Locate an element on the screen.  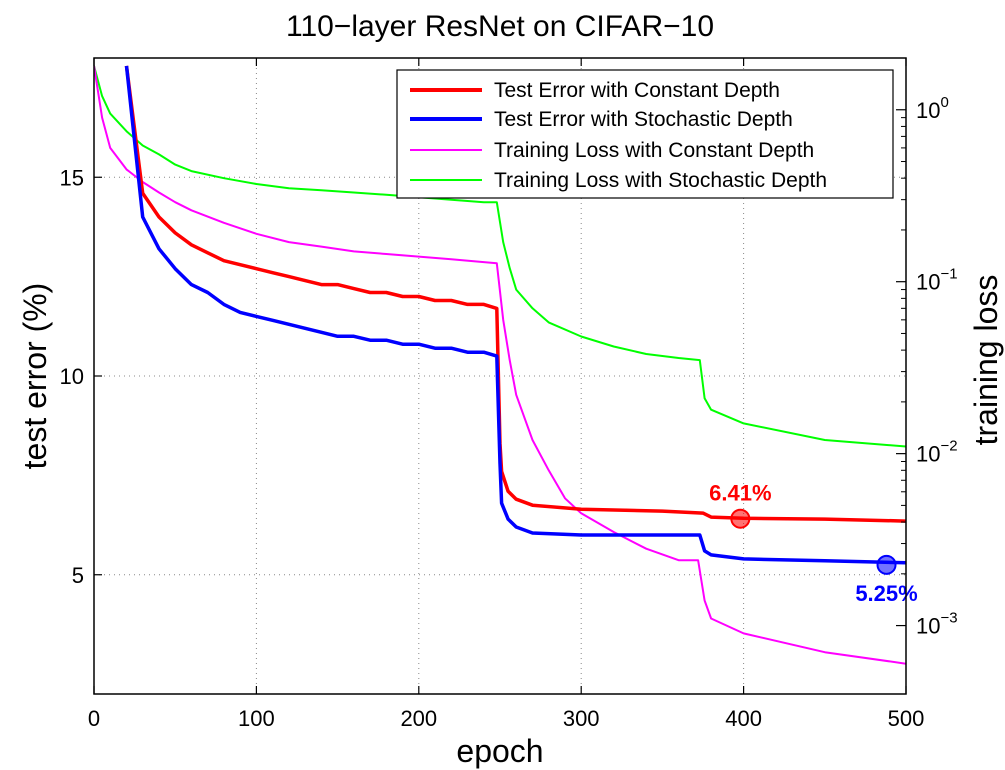
annotation-label: 6.41% is located at coordinates (740, 493).